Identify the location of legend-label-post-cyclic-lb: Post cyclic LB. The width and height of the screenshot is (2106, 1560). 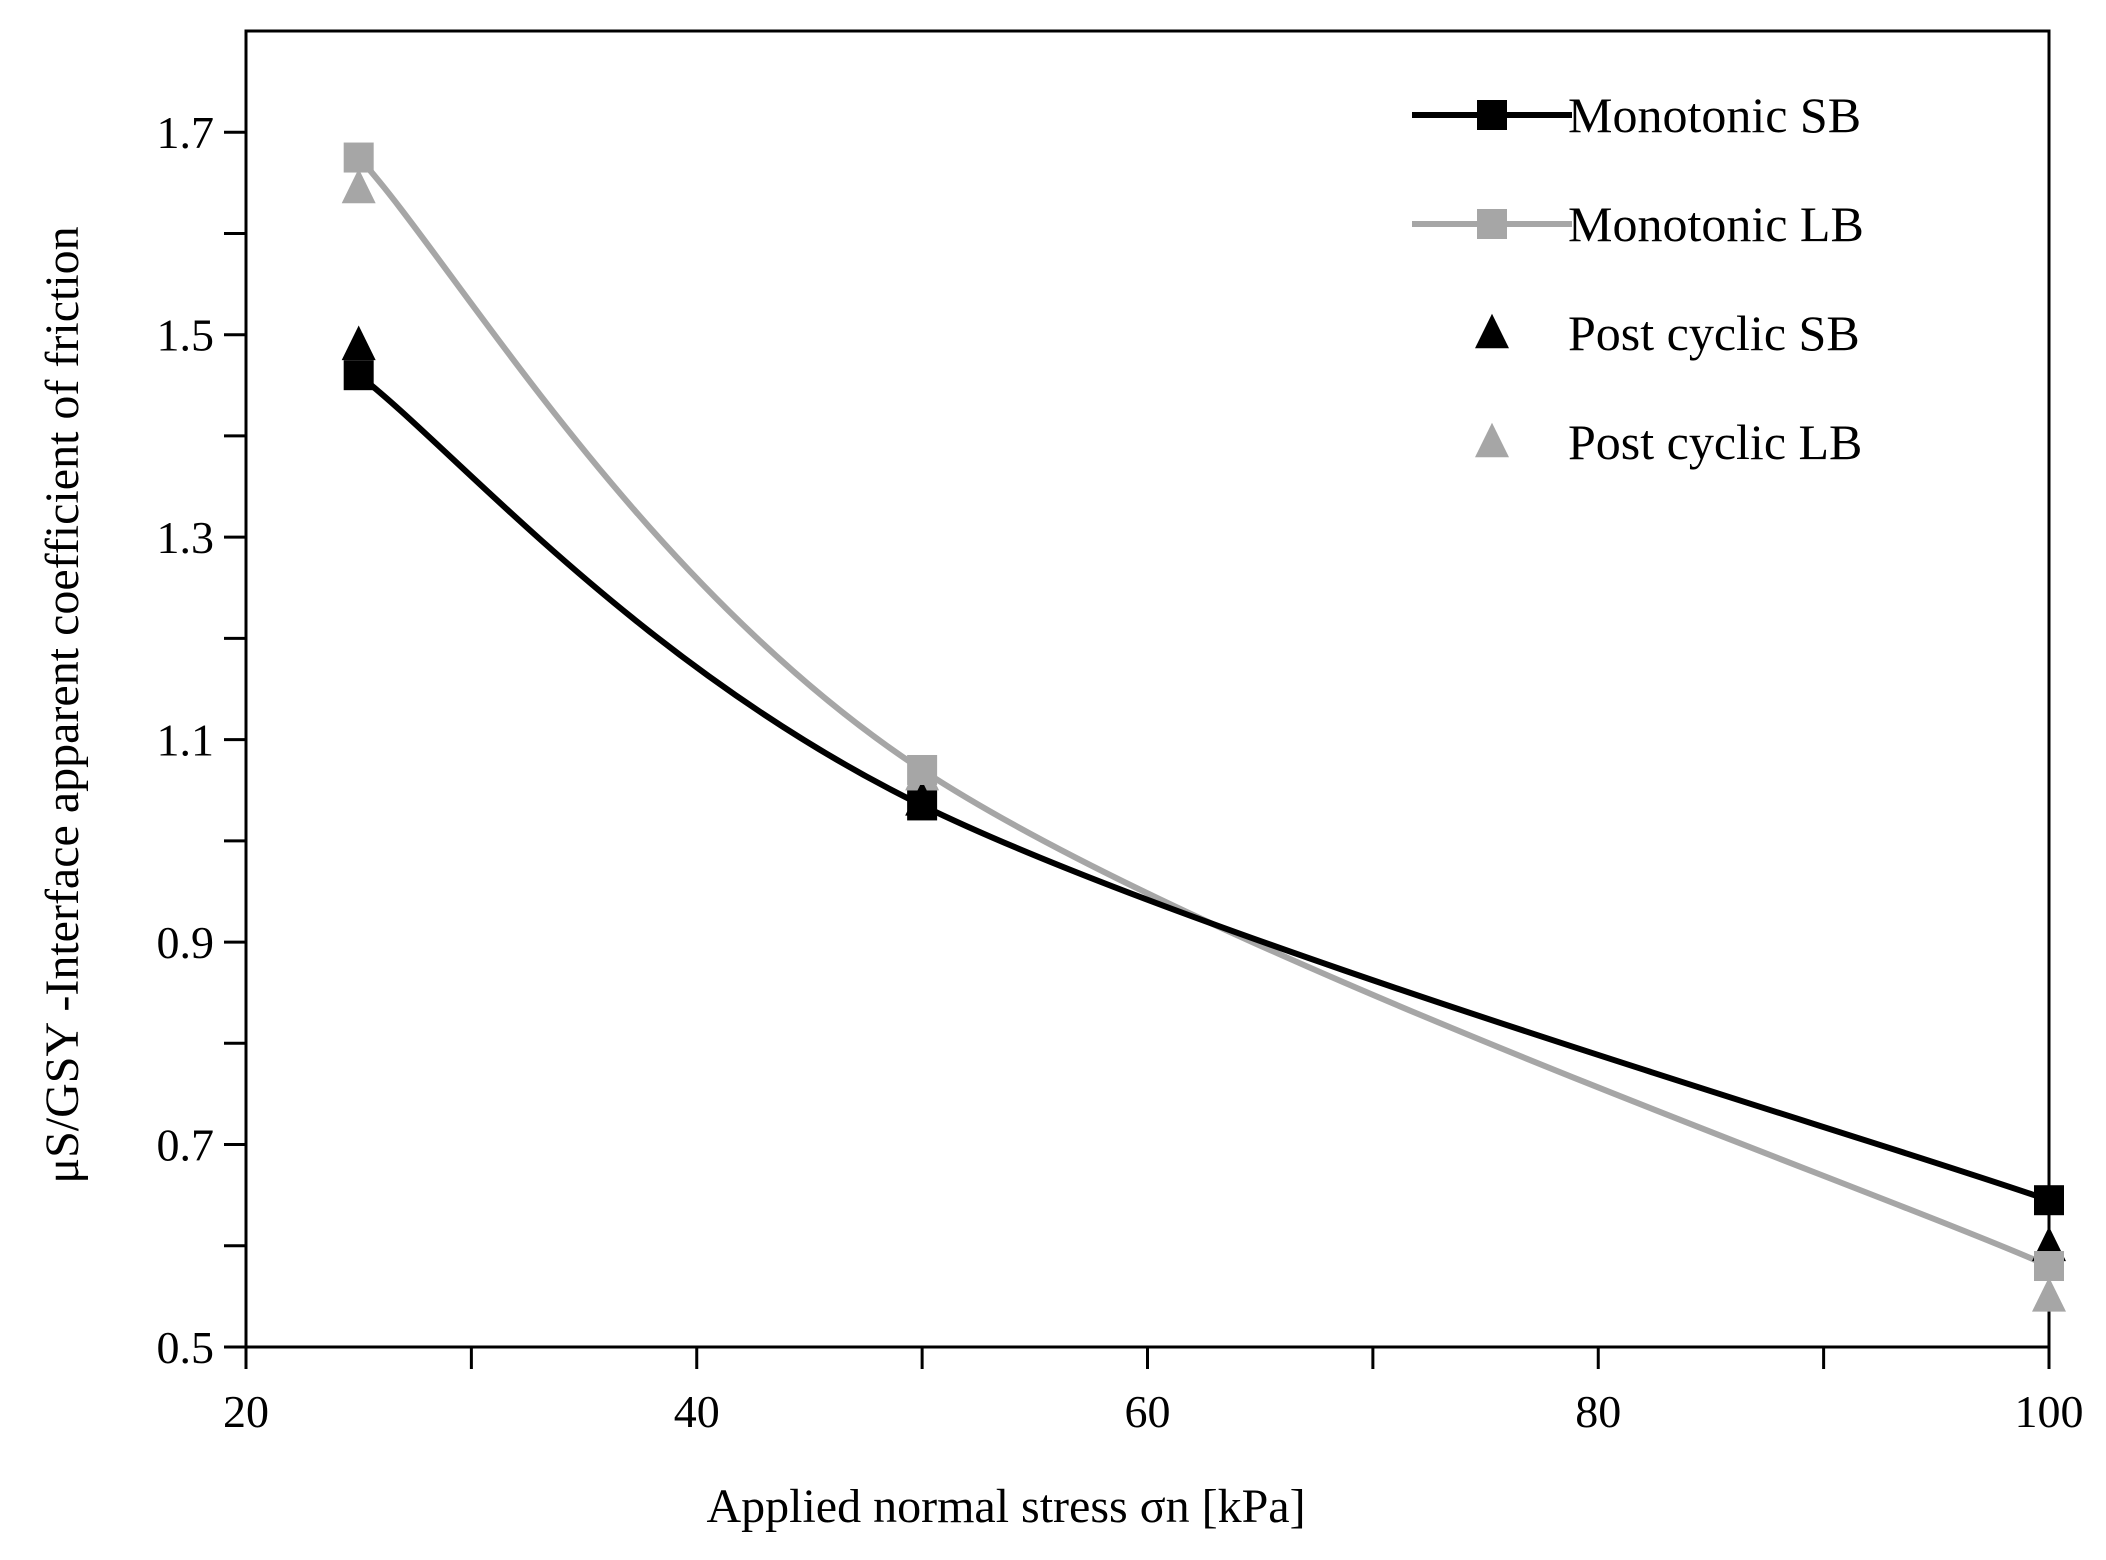
(1715, 442).